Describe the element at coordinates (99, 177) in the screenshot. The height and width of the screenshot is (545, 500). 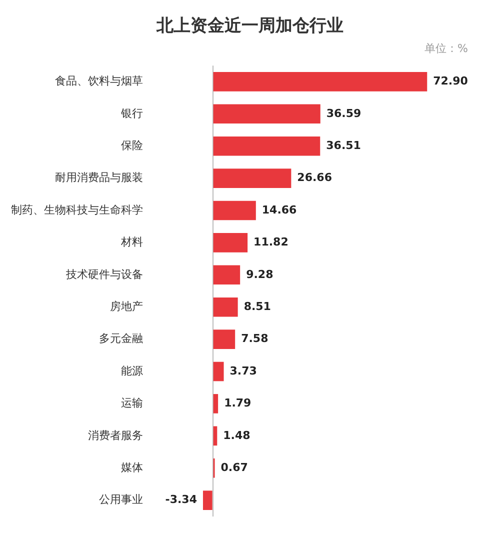
I see `y-tick-label: 耐用消费品与服装` at that location.